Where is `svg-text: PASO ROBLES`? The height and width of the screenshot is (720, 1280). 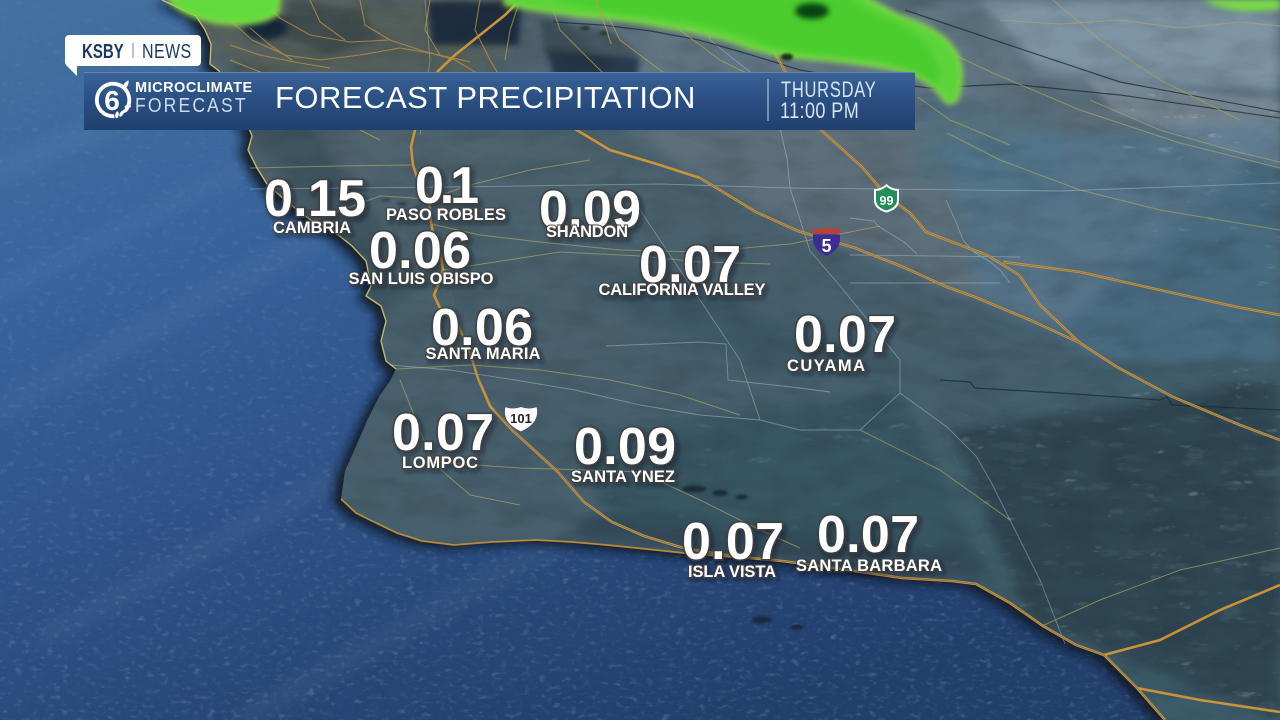
svg-text: PASO ROBLES is located at coordinates (446, 215).